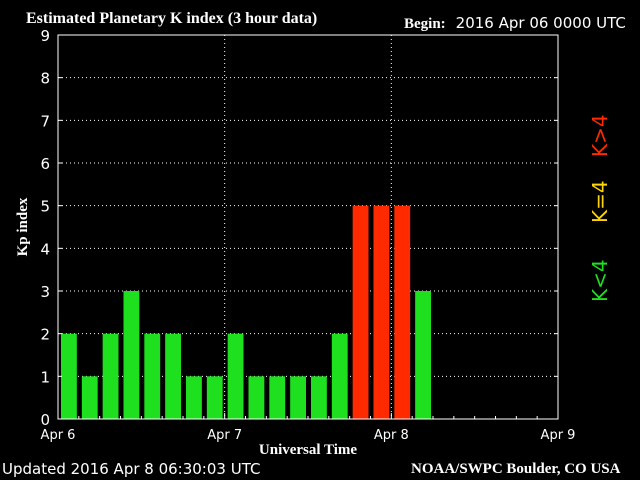 This screenshot has height=480, width=640. What do you see at coordinates (540, 23) in the screenshot?
I see `begin-value: 2016 Apr 06 0000 UTC` at bounding box center [540, 23].